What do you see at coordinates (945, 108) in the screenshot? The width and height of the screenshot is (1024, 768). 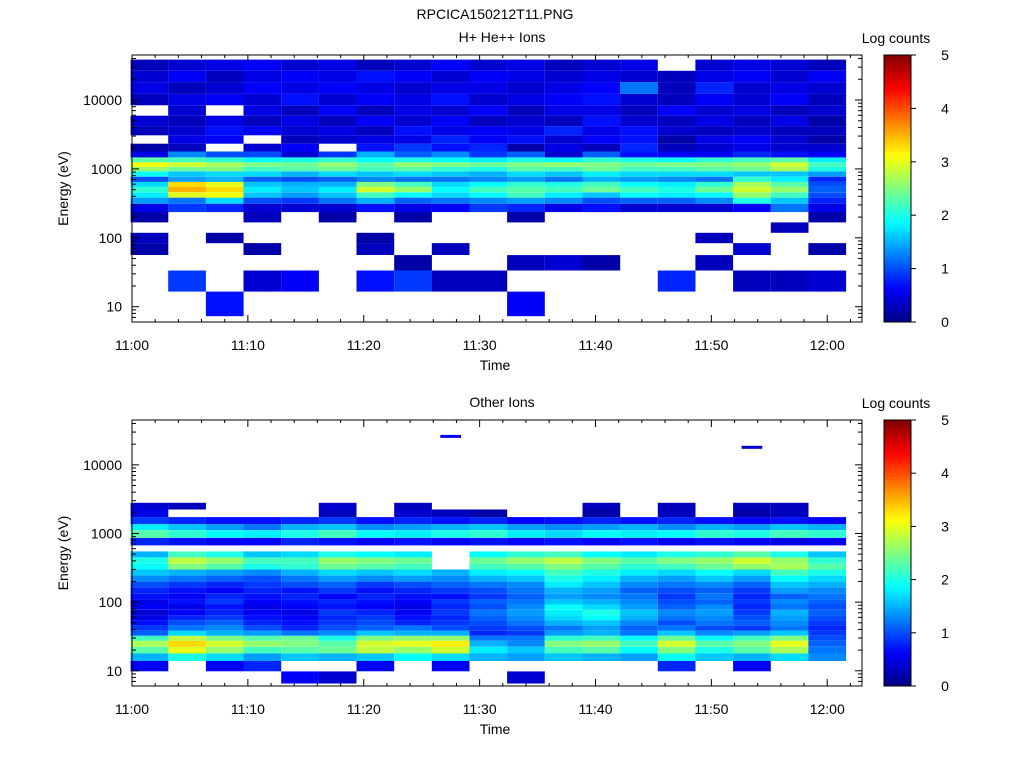 I see `colorbar-tick-label: 4` at bounding box center [945, 108].